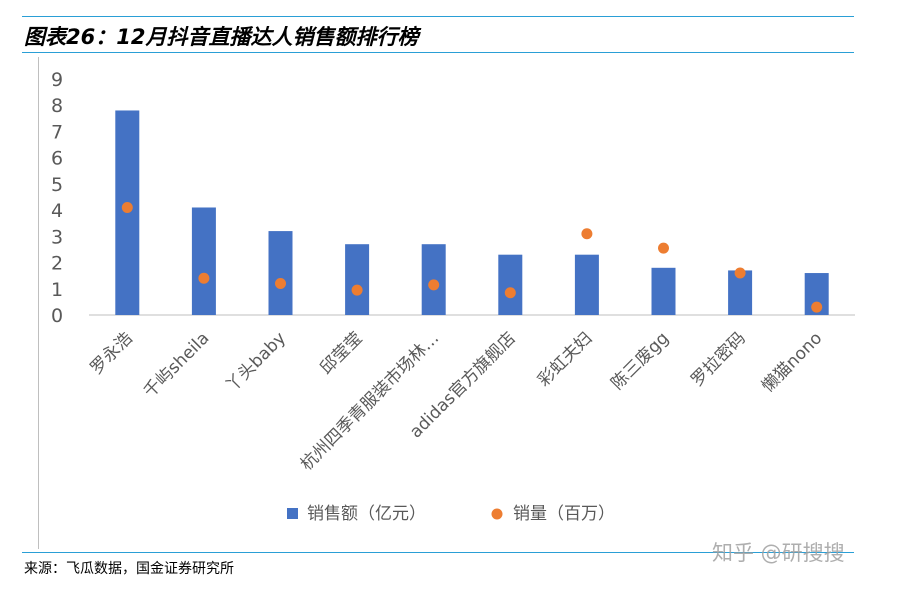 Image resolution: width=905 pixels, height=589 pixels. Describe the element at coordinates (57, 159) in the screenshot. I see `y-tick-label: 6` at that location.